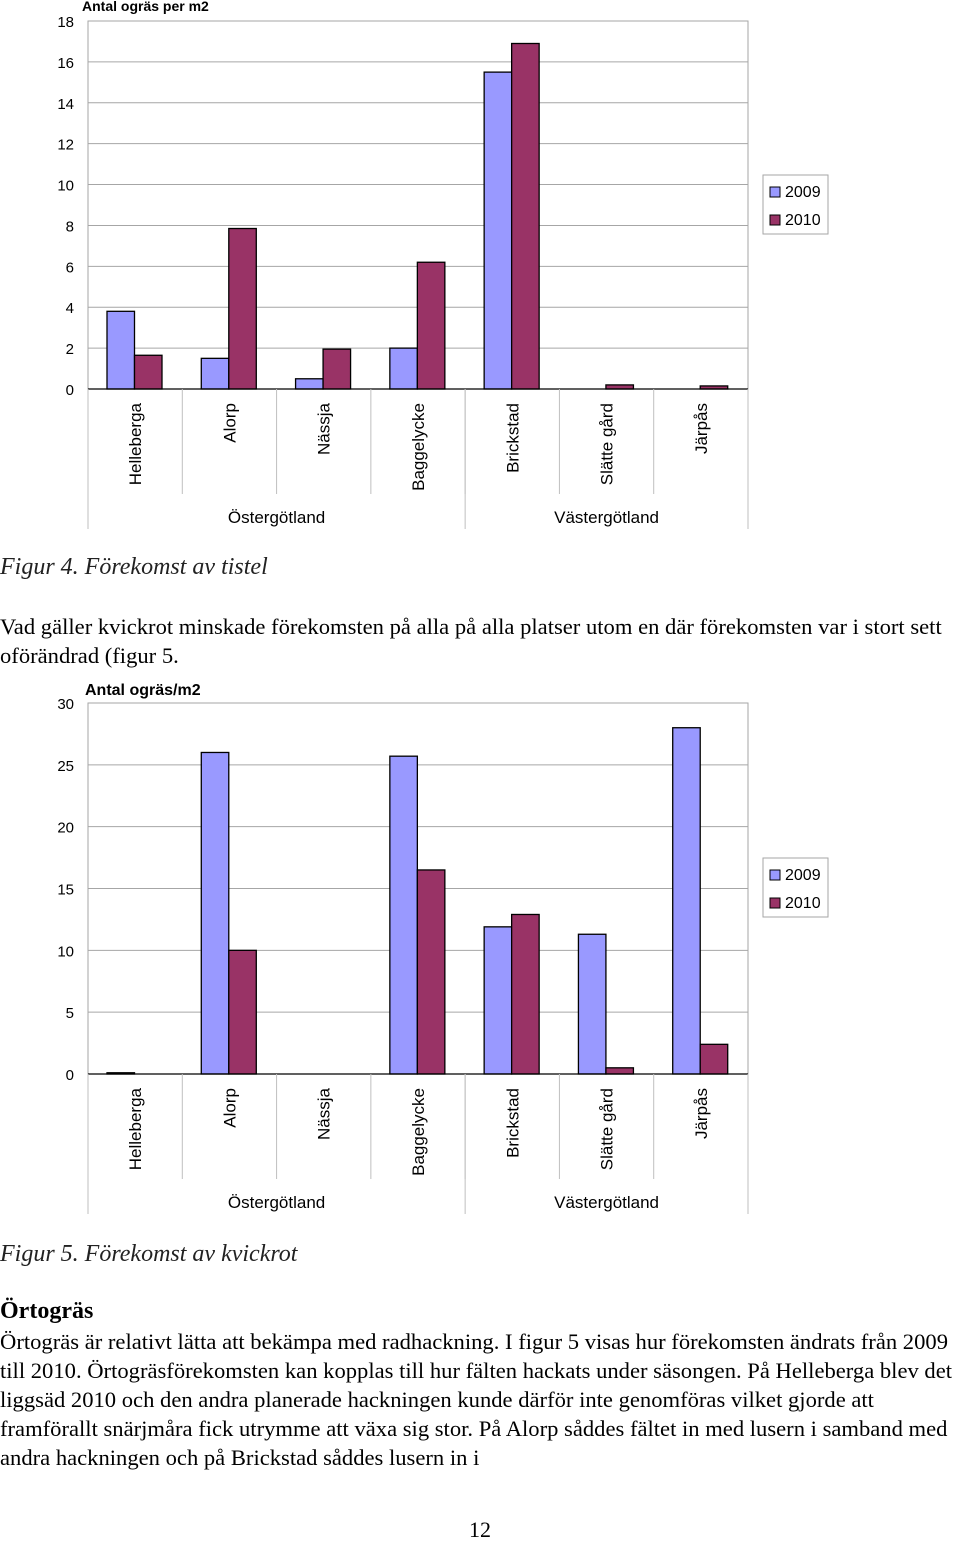 Image resolution: width=960 pixels, height=1543 pixels. I want to click on y-tick-label: 12, so click(65, 145).